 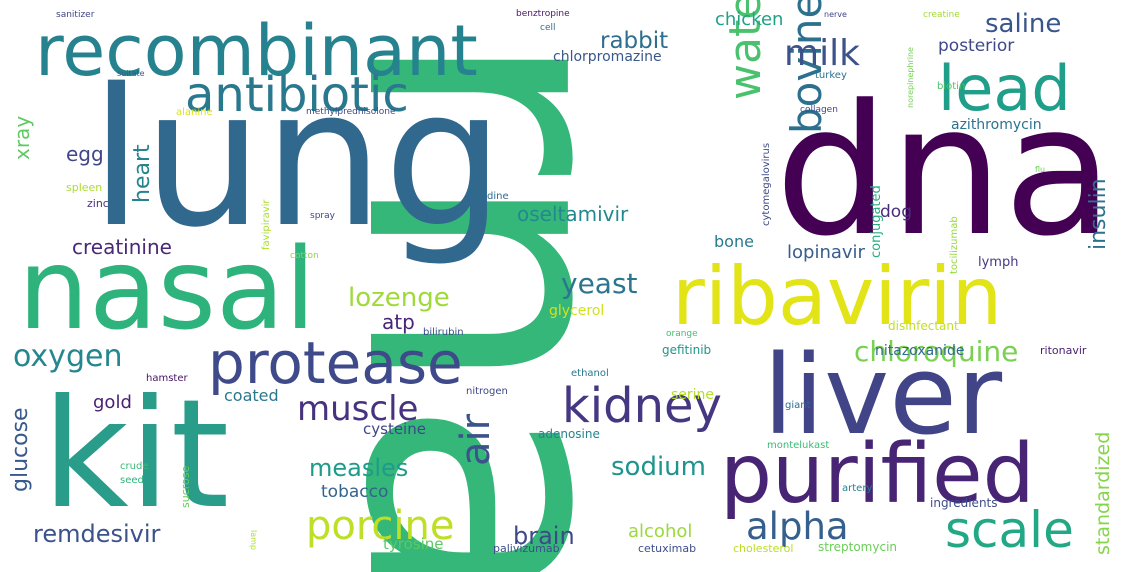 I want to click on cloud-word-coated: coated, so click(x=251, y=395).